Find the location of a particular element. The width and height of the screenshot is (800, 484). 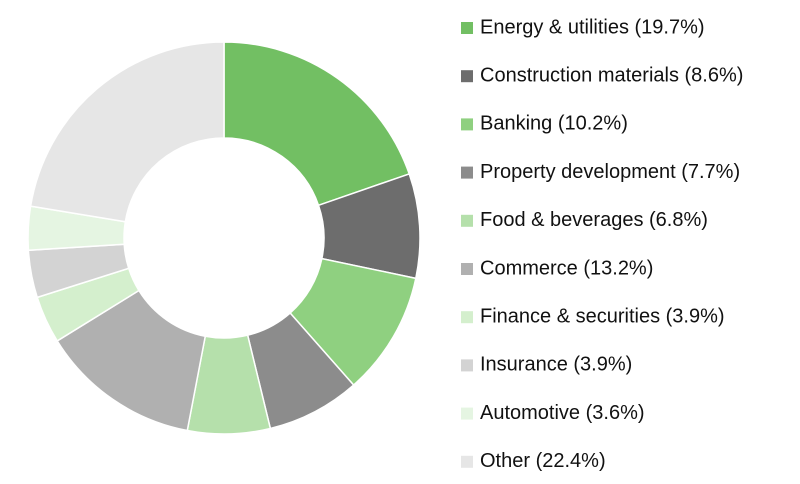

legend-label: Insurance (3.9%) is located at coordinates (556, 365).